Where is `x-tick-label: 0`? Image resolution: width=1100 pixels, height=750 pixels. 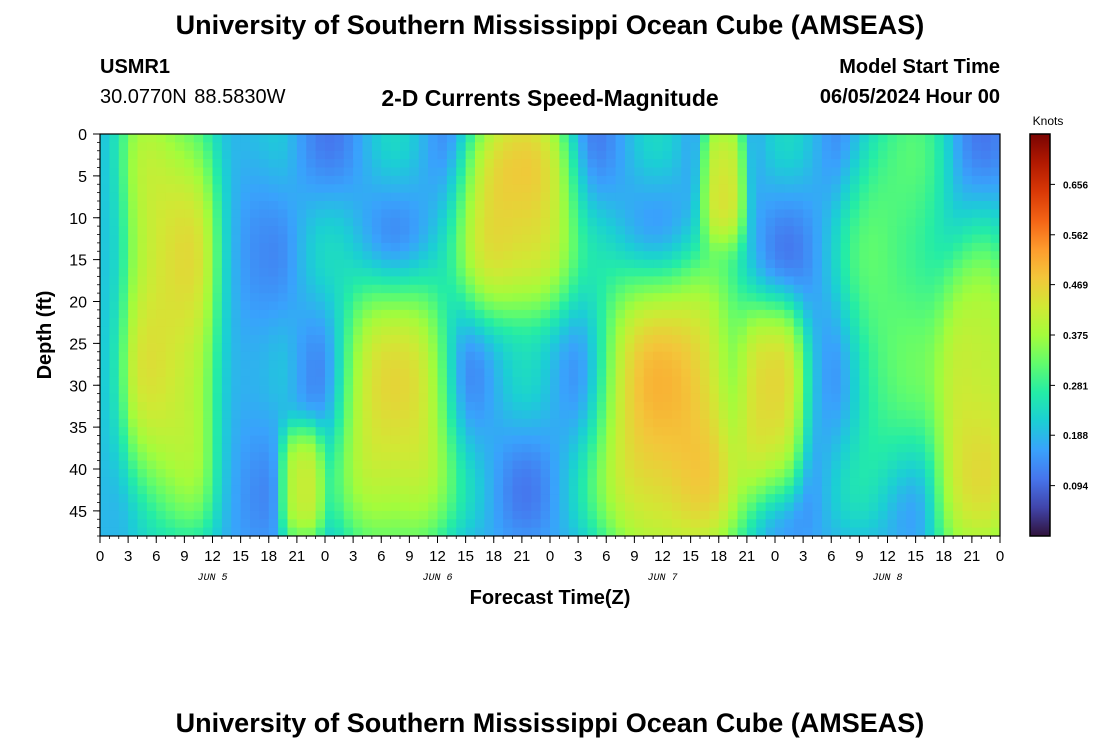 x-tick-label: 0 is located at coordinates (325, 556).